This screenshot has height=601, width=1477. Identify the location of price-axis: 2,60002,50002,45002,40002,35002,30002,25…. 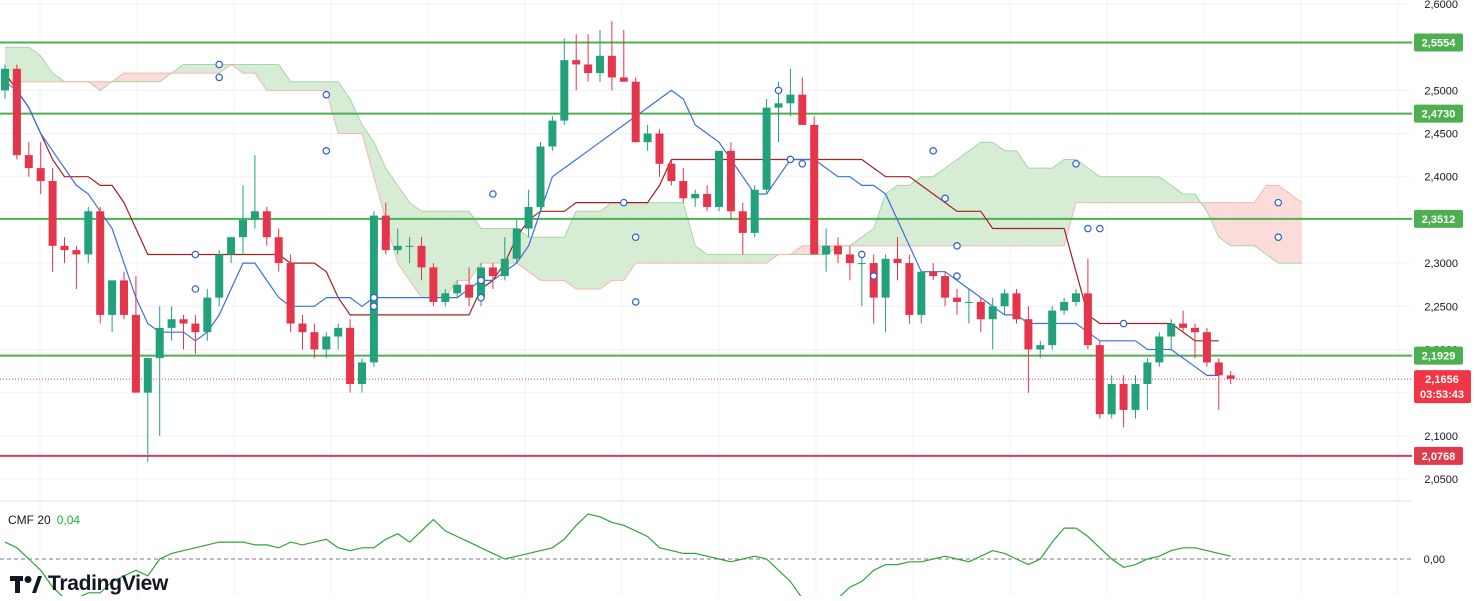
(1444, 298).